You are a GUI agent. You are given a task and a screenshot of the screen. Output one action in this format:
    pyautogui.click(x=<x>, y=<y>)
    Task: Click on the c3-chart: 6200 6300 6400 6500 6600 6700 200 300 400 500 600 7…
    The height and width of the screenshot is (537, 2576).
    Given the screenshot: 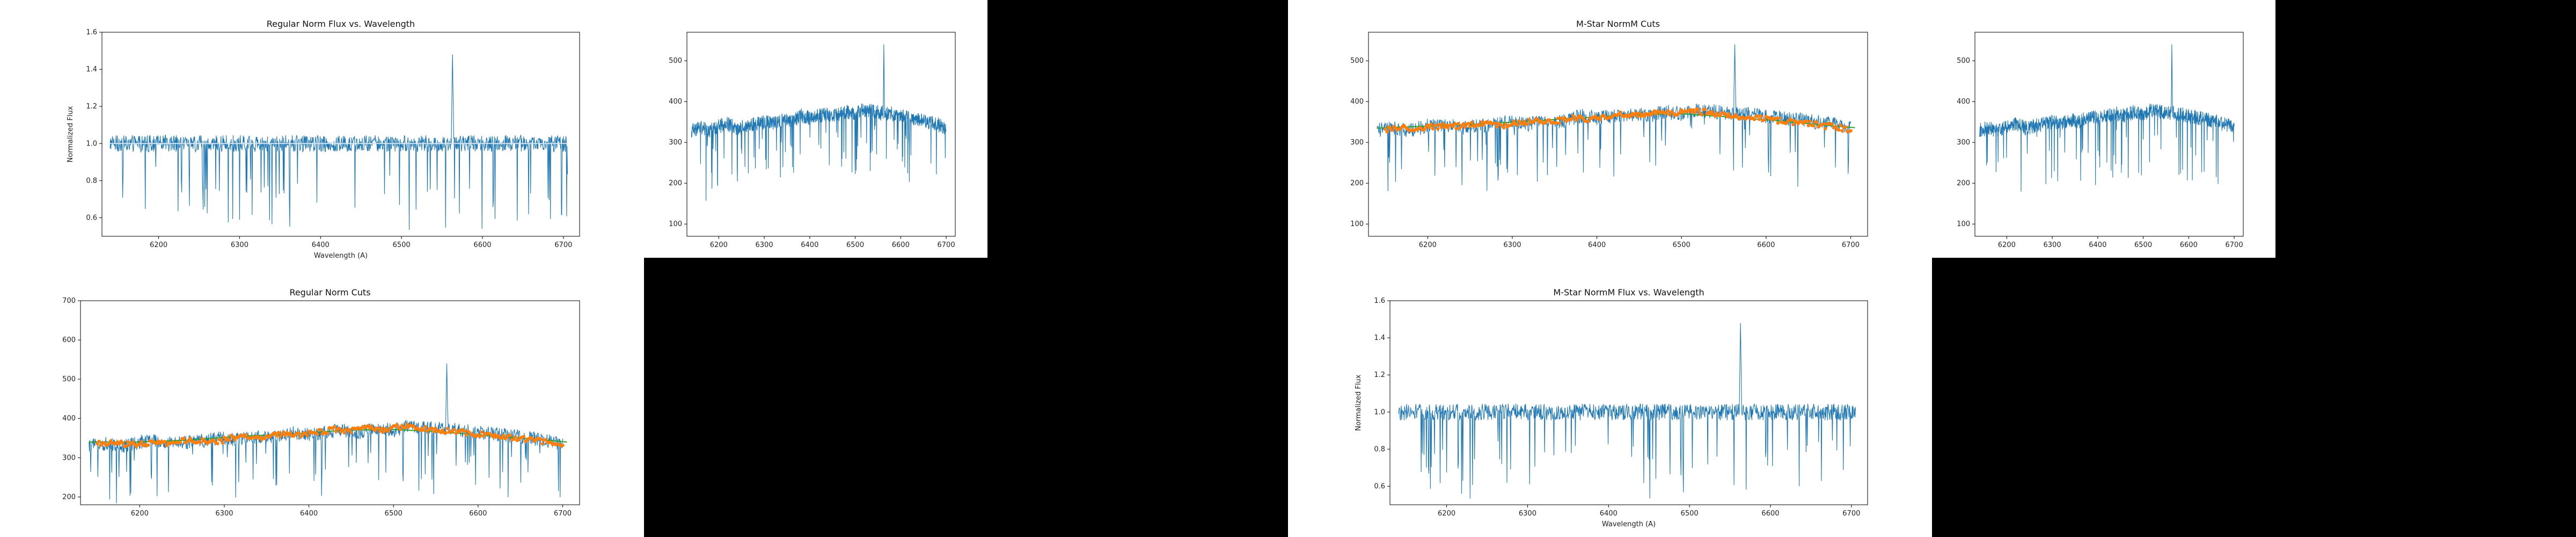 What is the action you would take?
    pyautogui.click(x=321, y=403)
    